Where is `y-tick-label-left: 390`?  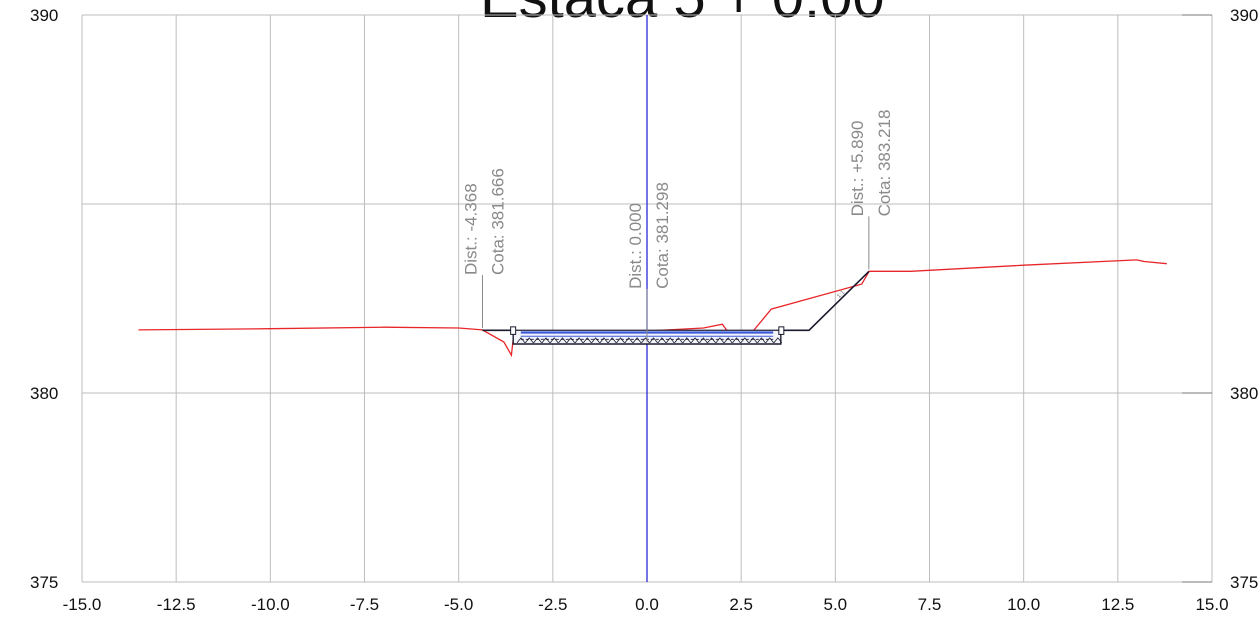
y-tick-label-left: 390 is located at coordinates (44, 15).